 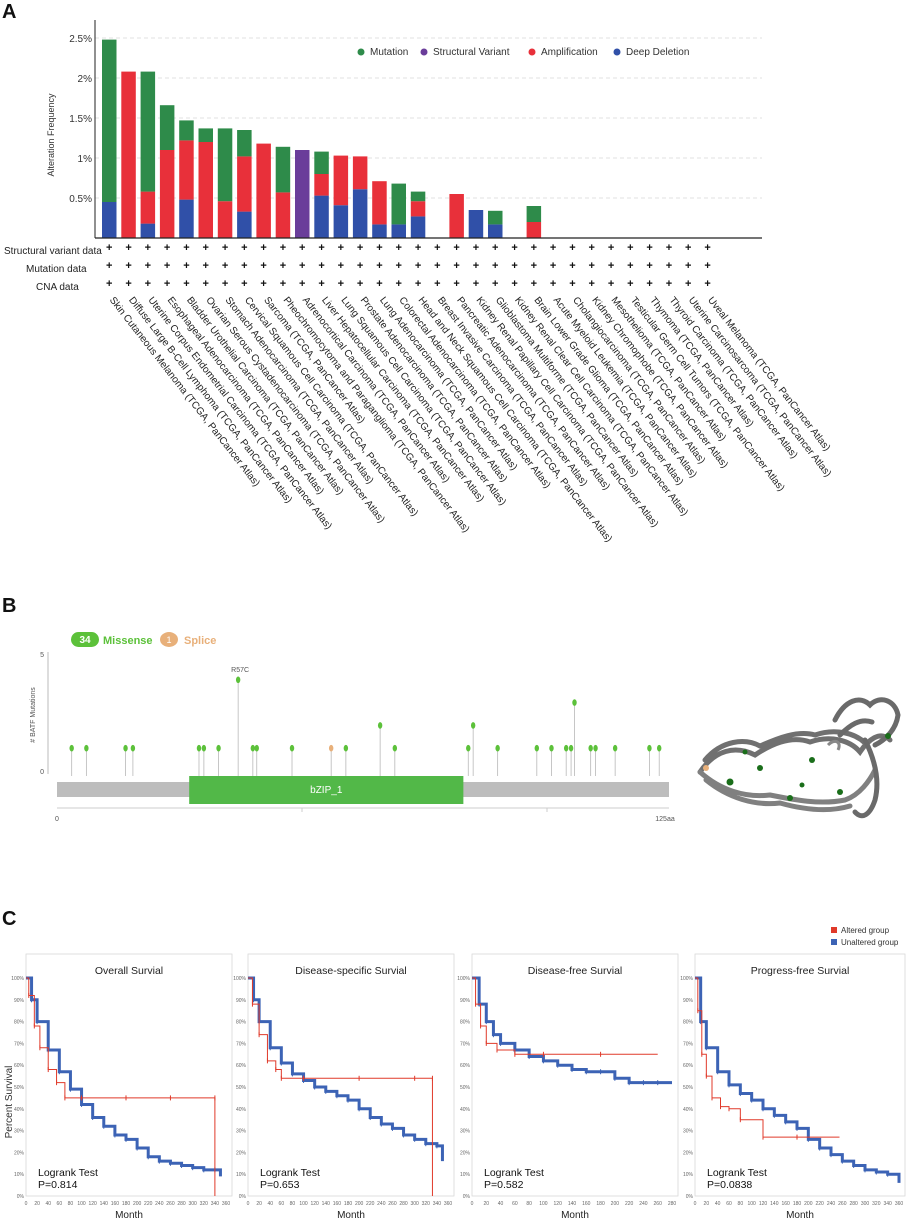 What do you see at coordinates (465, 1088) in the screenshot?
I see `y-tick-label: 50%` at bounding box center [465, 1088].